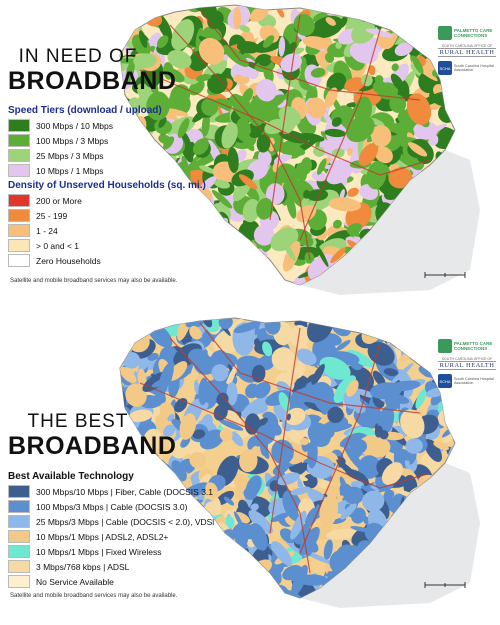  I want to click on legend-title: Density of Unserved Households (sq. mi.), so click(107, 185).